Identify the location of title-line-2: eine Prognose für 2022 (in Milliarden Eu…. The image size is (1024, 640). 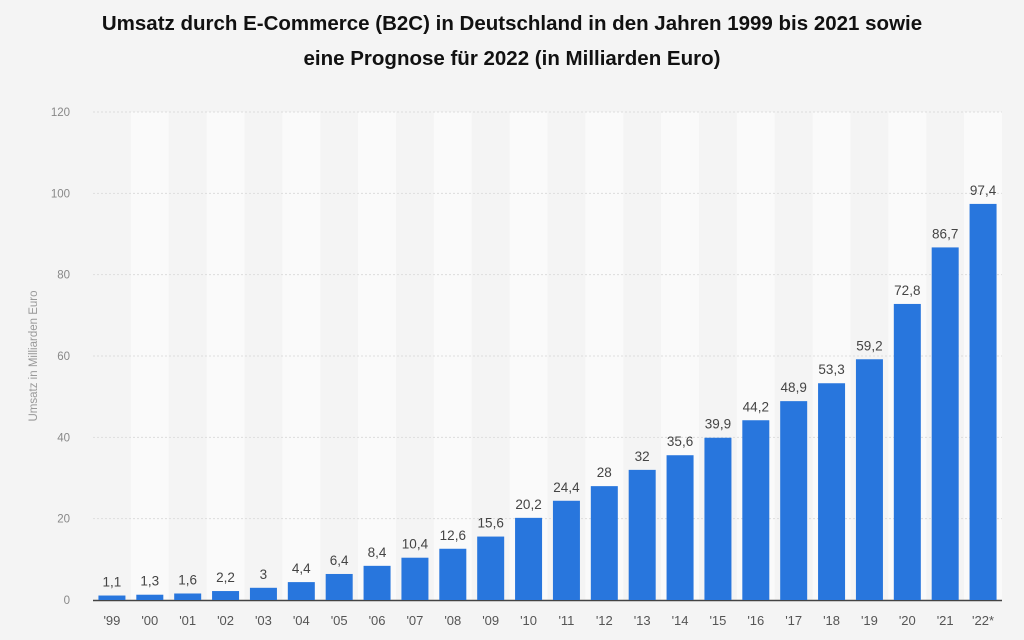
(512, 58).